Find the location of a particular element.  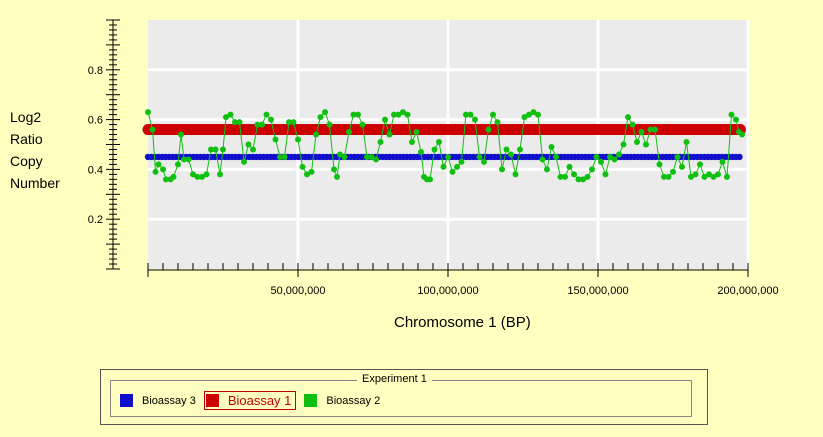

x-tick-label: 50,000,000 is located at coordinates (297, 291).